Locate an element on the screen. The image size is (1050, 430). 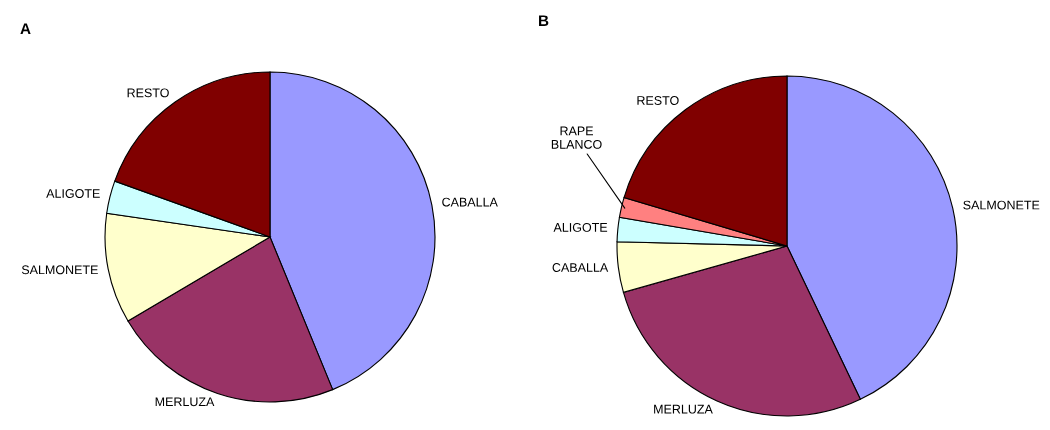
slice-label: RAPE BLANCO is located at coordinates (576, 137).